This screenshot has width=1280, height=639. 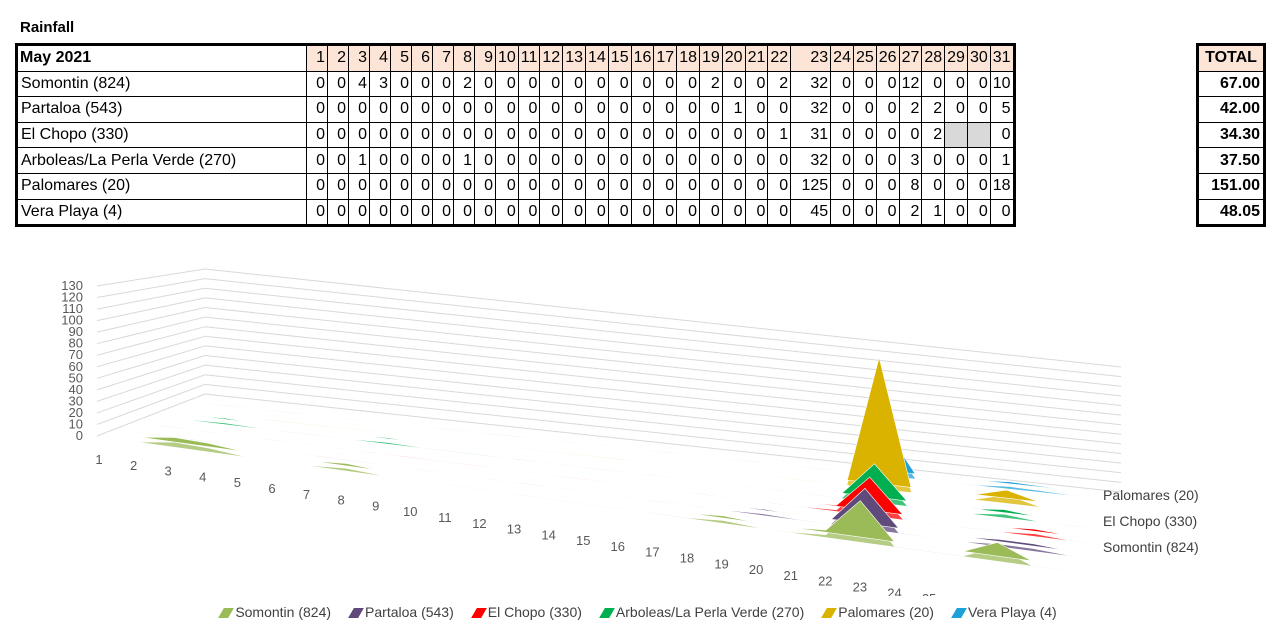 What do you see at coordinates (887, 58) in the screenshot?
I see `day-header: 26` at bounding box center [887, 58].